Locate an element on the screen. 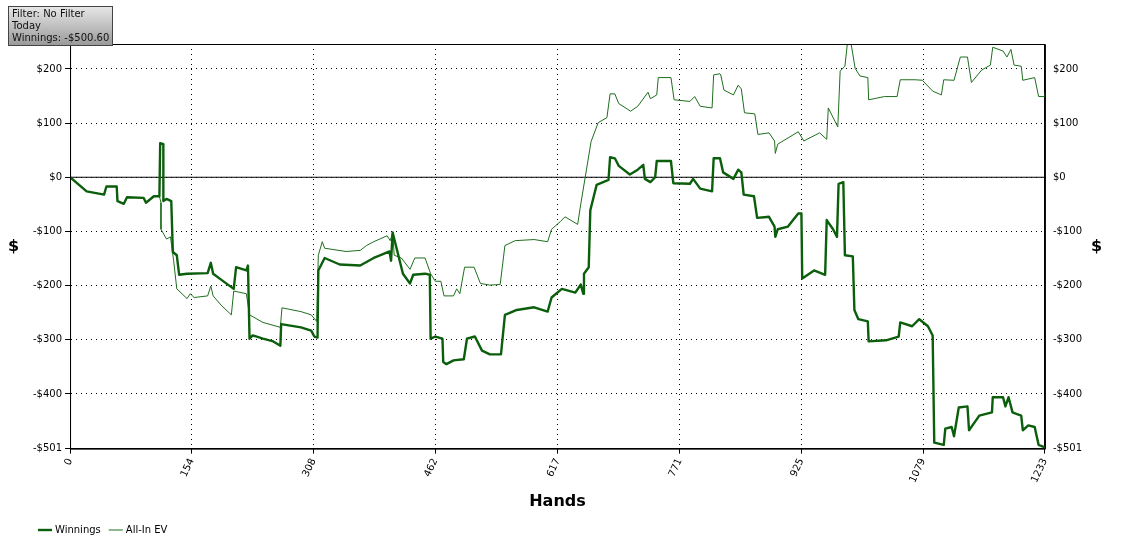 The height and width of the screenshot is (549, 1125). y2-tick-label: -$300 is located at coordinates (1067, 339).